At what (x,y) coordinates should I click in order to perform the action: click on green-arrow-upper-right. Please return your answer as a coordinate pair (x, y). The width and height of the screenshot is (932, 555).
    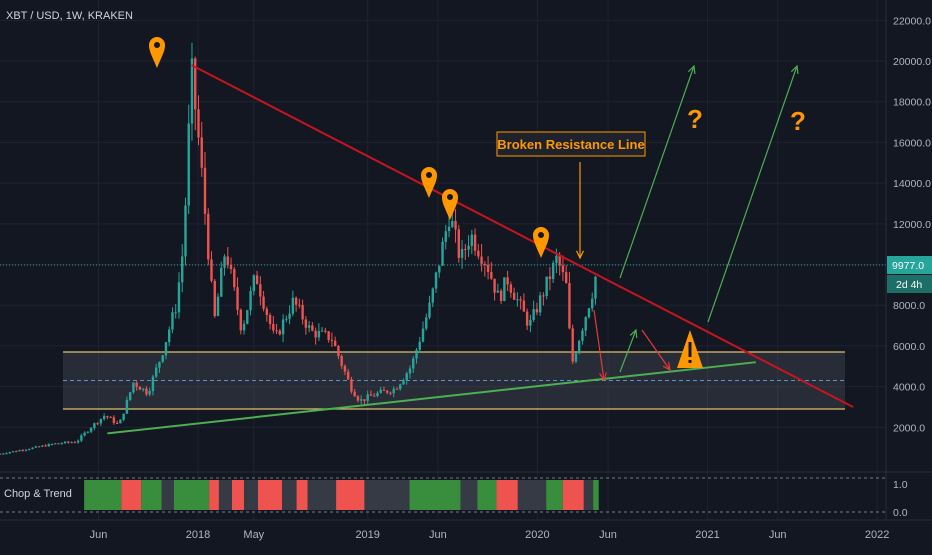
    Looking at the image, I should click on (752, 194).